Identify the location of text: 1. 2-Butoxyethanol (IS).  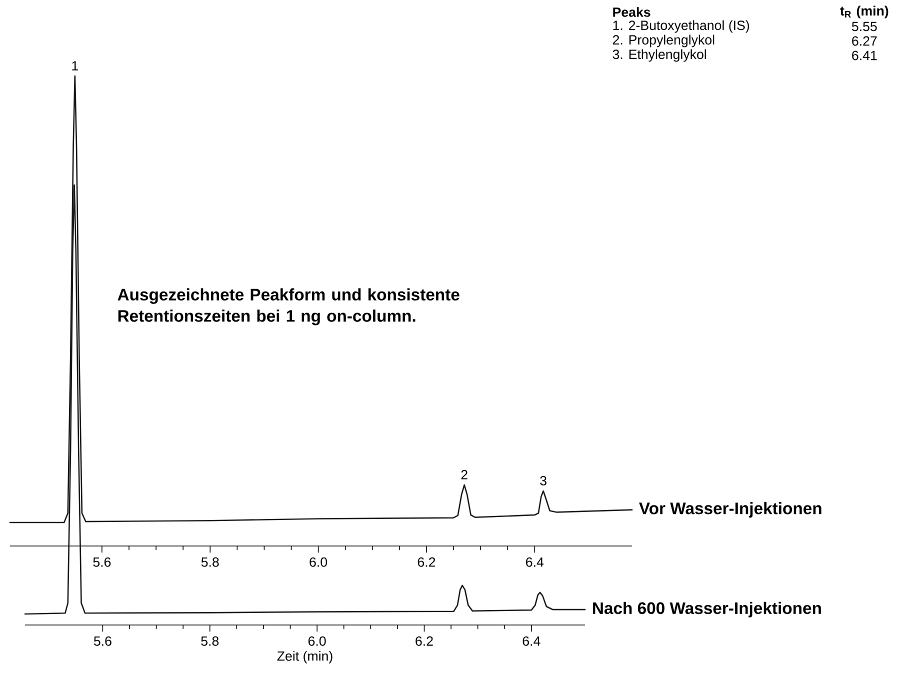
(681, 26).